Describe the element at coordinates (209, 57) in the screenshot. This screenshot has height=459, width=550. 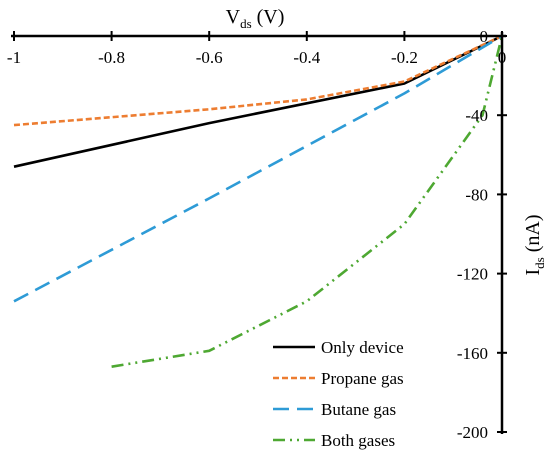
I see `x-tick-label: -0.6` at that location.